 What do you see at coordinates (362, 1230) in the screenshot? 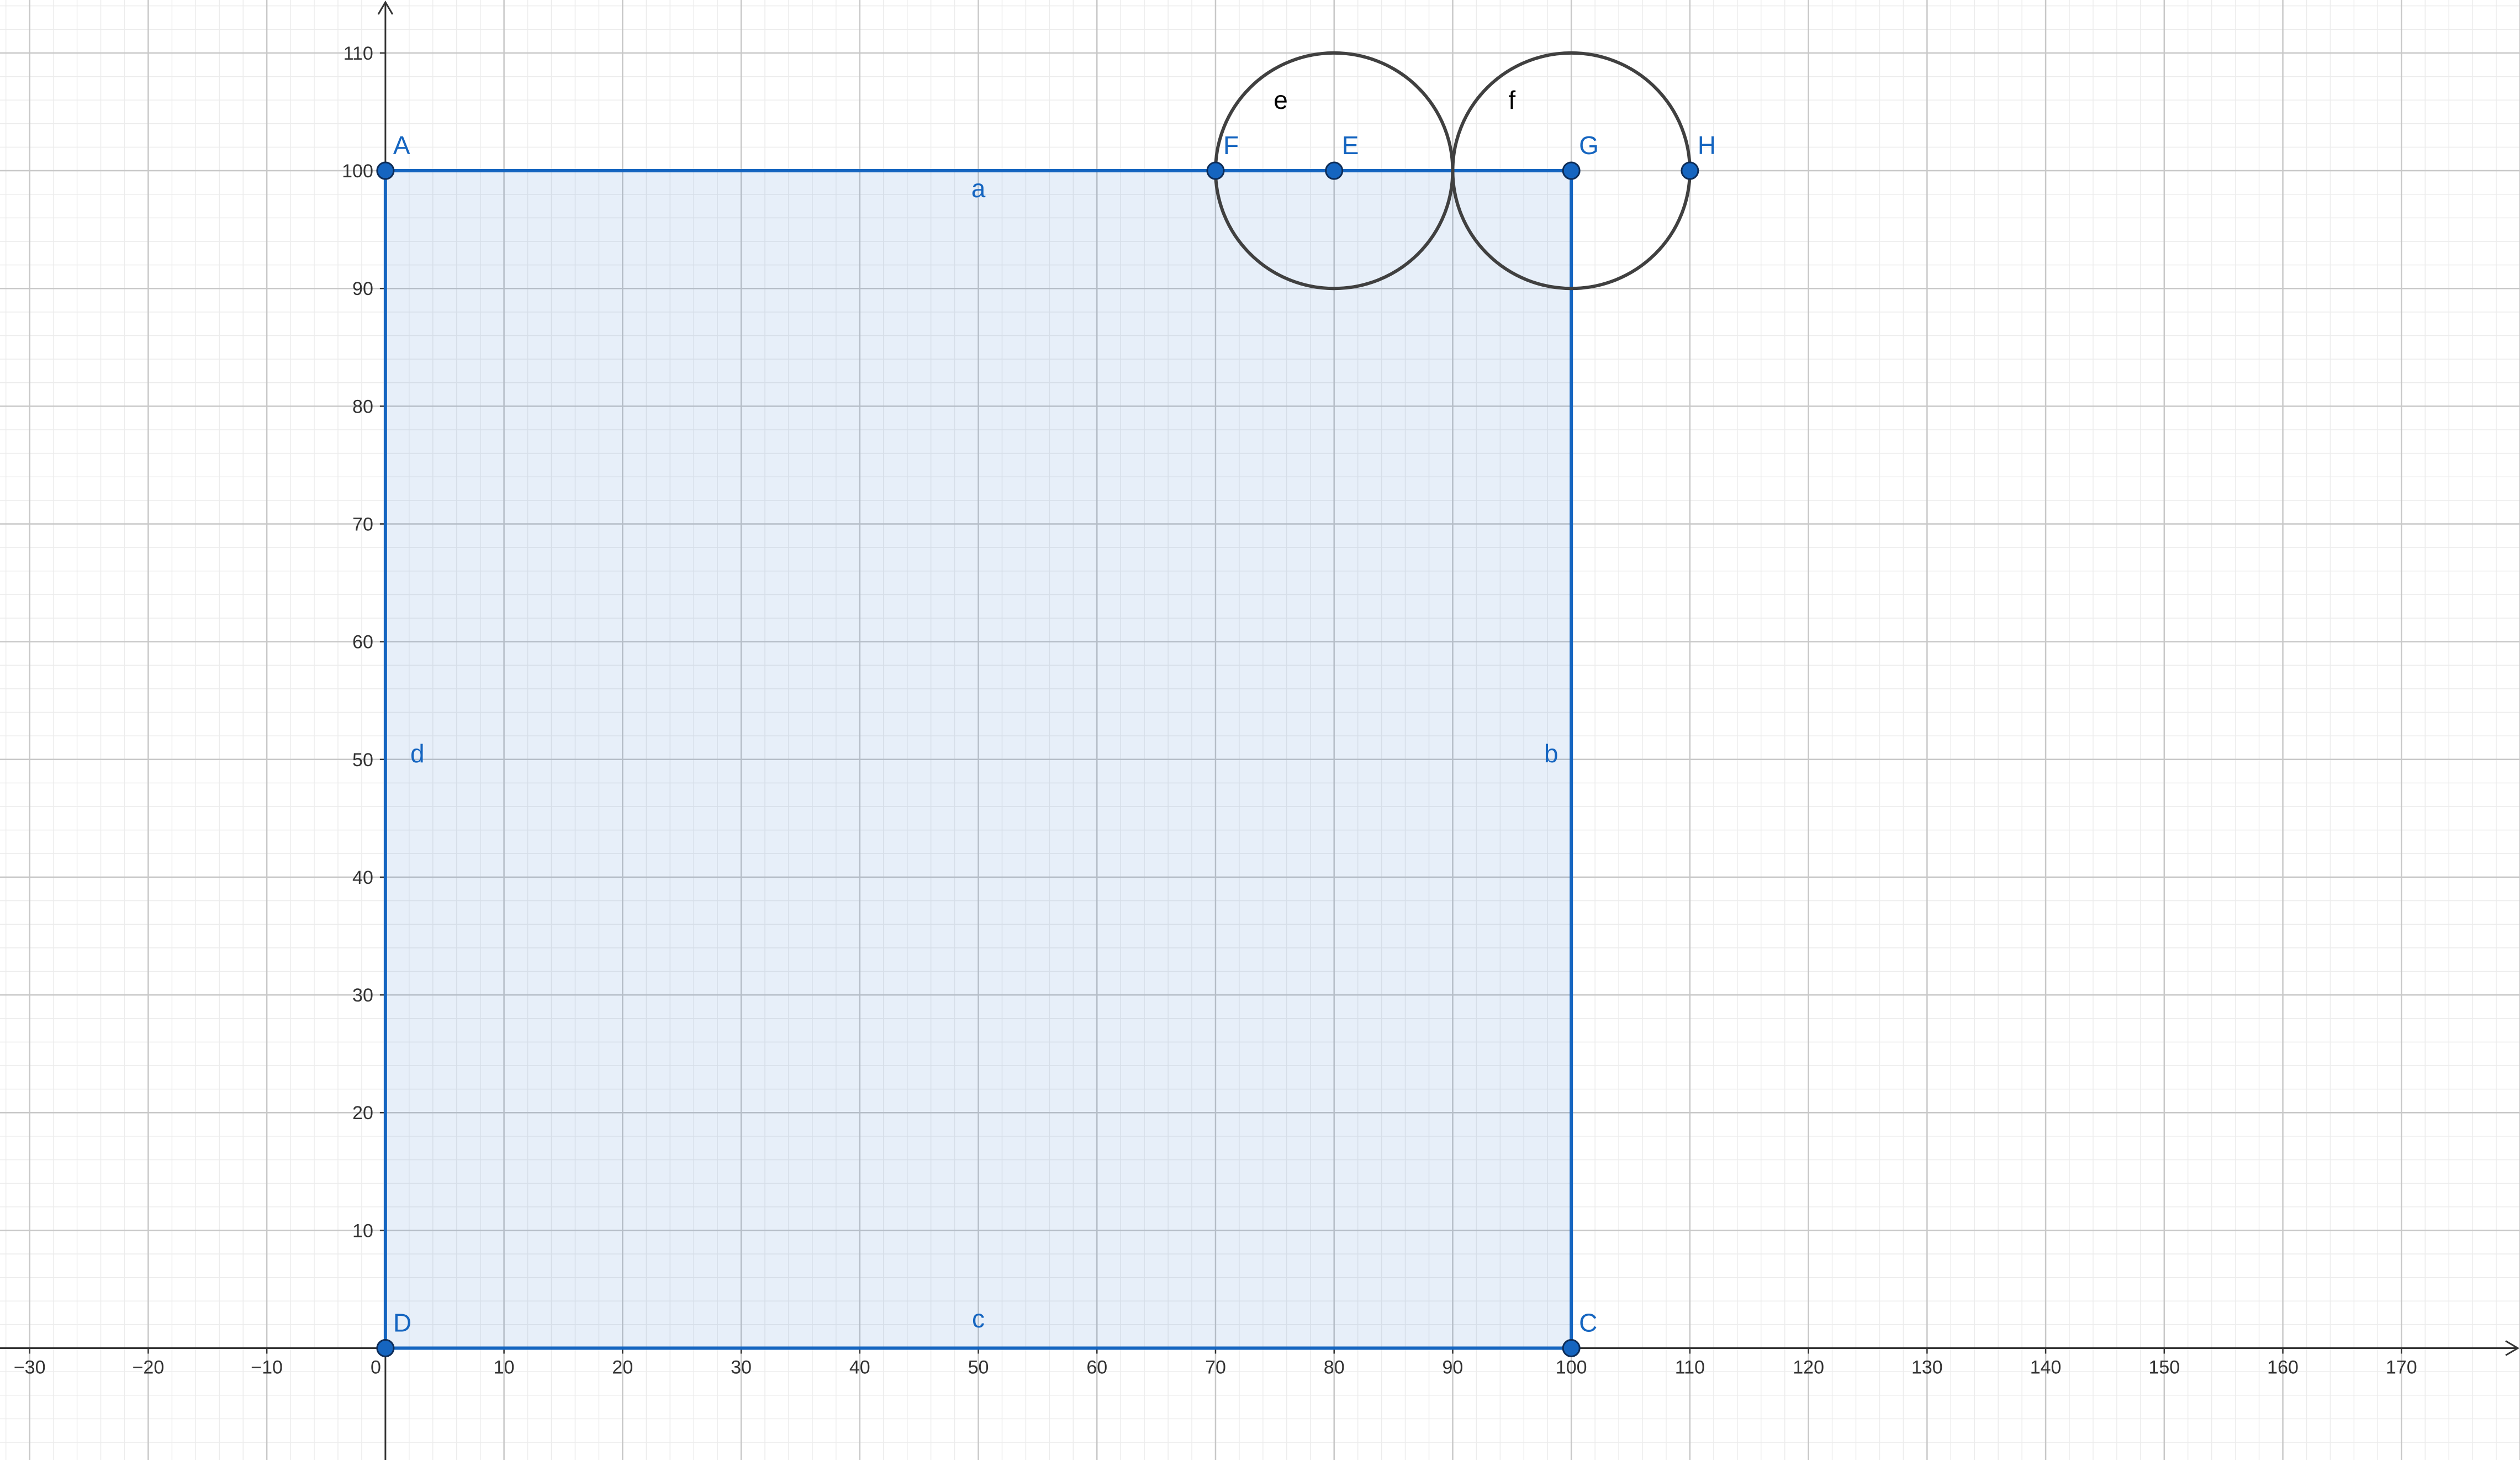
I see `y-tick-label: 10` at bounding box center [362, 1230].